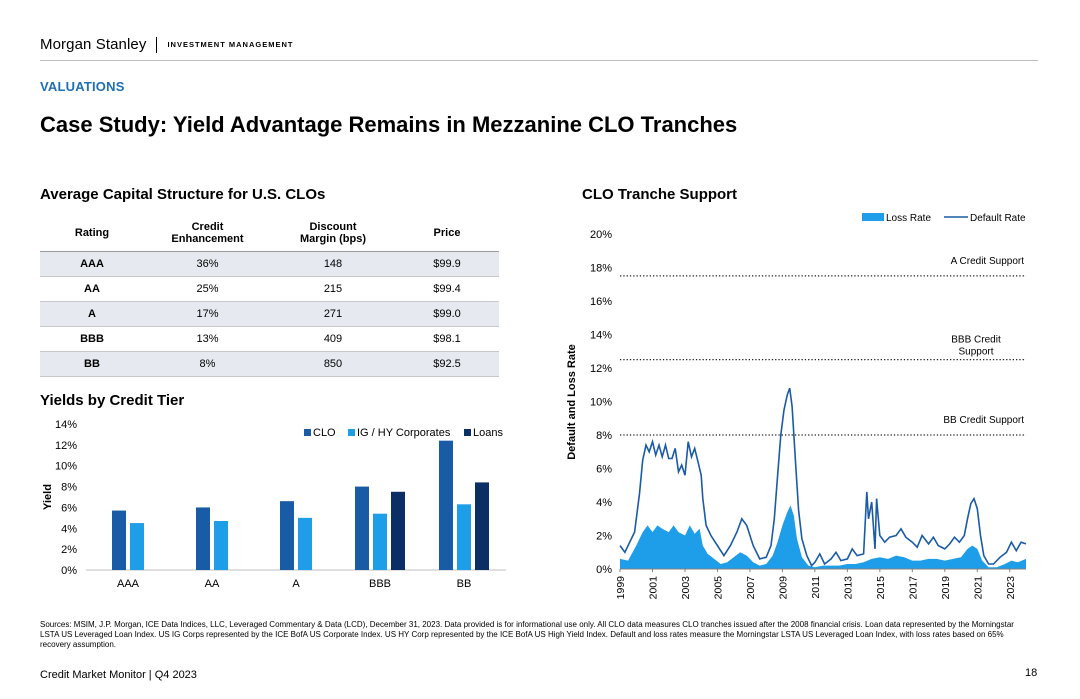 This screenshot has width=1080, height=699. I want to click on bar-a-ig-hy-corporates, so click(305, 543).